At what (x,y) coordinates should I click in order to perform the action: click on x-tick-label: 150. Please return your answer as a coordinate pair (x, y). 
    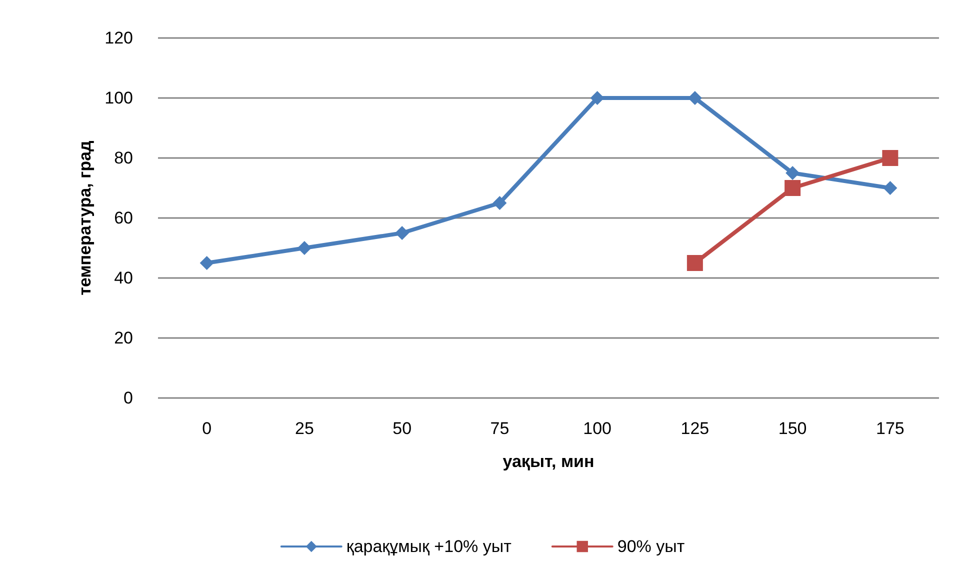
    Looking at the image, I should click on (792, 428).